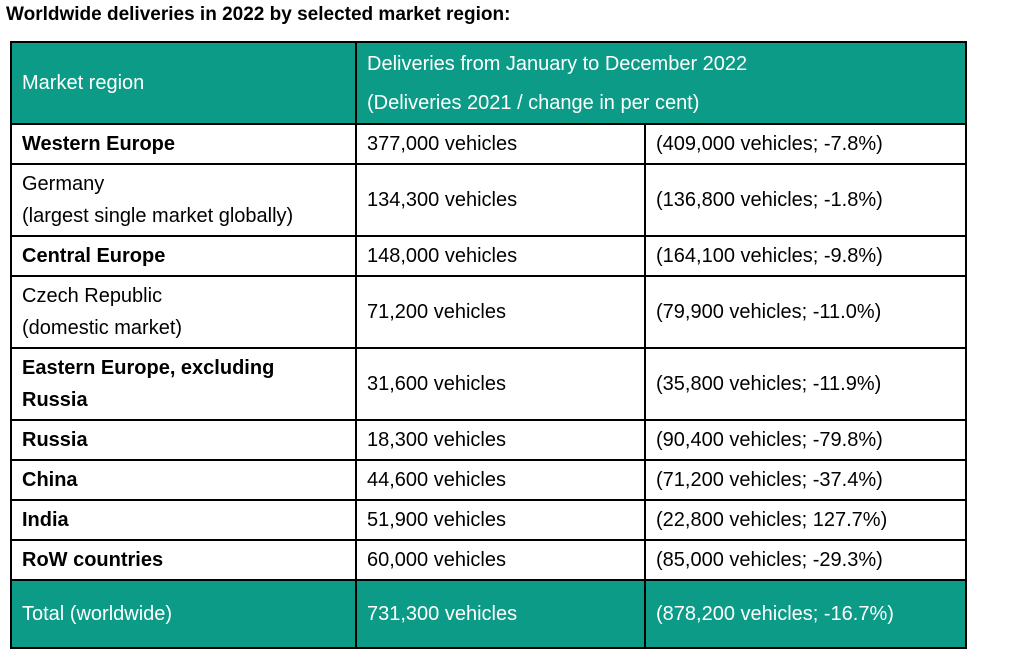 The image size is (1018, 656). Describe the element at coordinates (500, 312) in the screenshot. I see `deliveries-cell: 71,200 vehicles` at that location.